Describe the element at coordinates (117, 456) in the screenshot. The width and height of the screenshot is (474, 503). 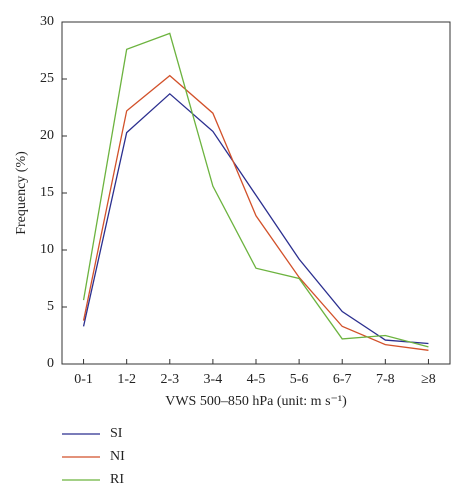
I see `legend-label: NI` at that location.